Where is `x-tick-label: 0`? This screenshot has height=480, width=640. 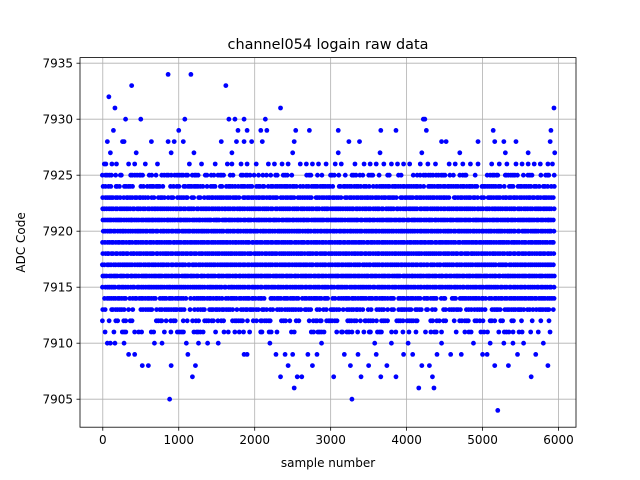 x-tick-label: 0 is located at coordinates (103, 440).